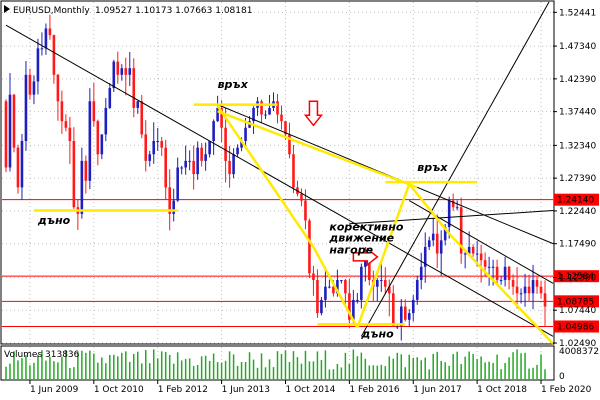  Describe the element at coordinates (577, 13) in the screenshot. I see `y-tick-label: 1.52441` at that location.